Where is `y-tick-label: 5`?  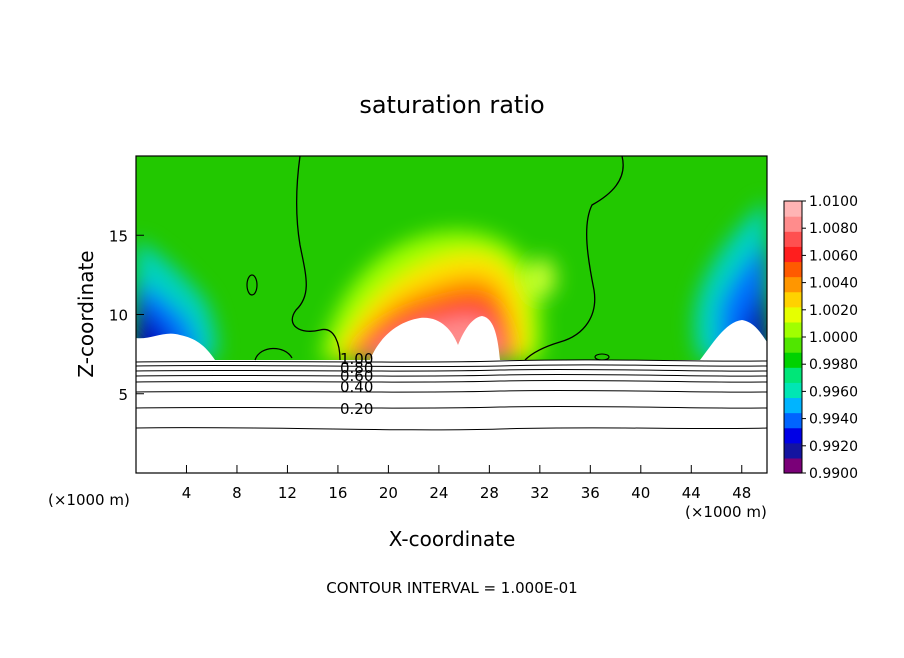
y-tick-label: 5 is located at coordinates (123, 395).